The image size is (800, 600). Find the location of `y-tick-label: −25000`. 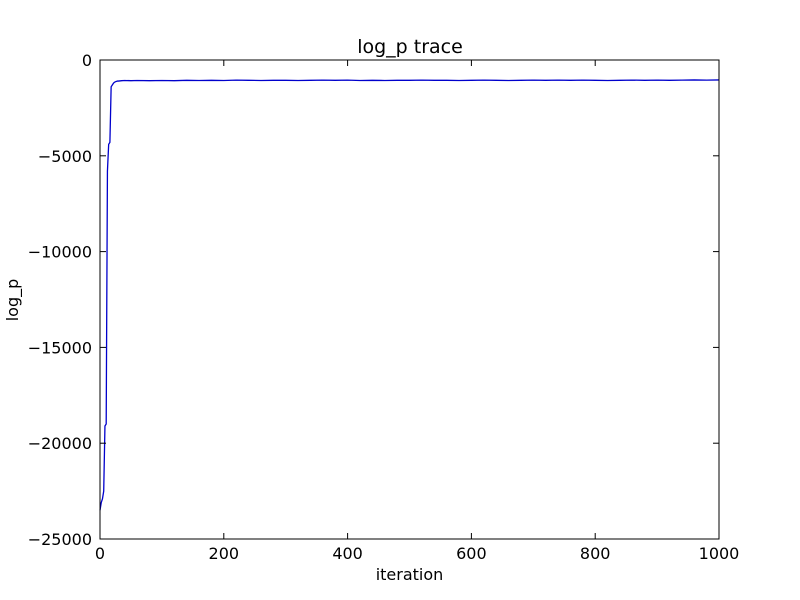

y-tick-label: −25000 is located at coordinates (60, 539).